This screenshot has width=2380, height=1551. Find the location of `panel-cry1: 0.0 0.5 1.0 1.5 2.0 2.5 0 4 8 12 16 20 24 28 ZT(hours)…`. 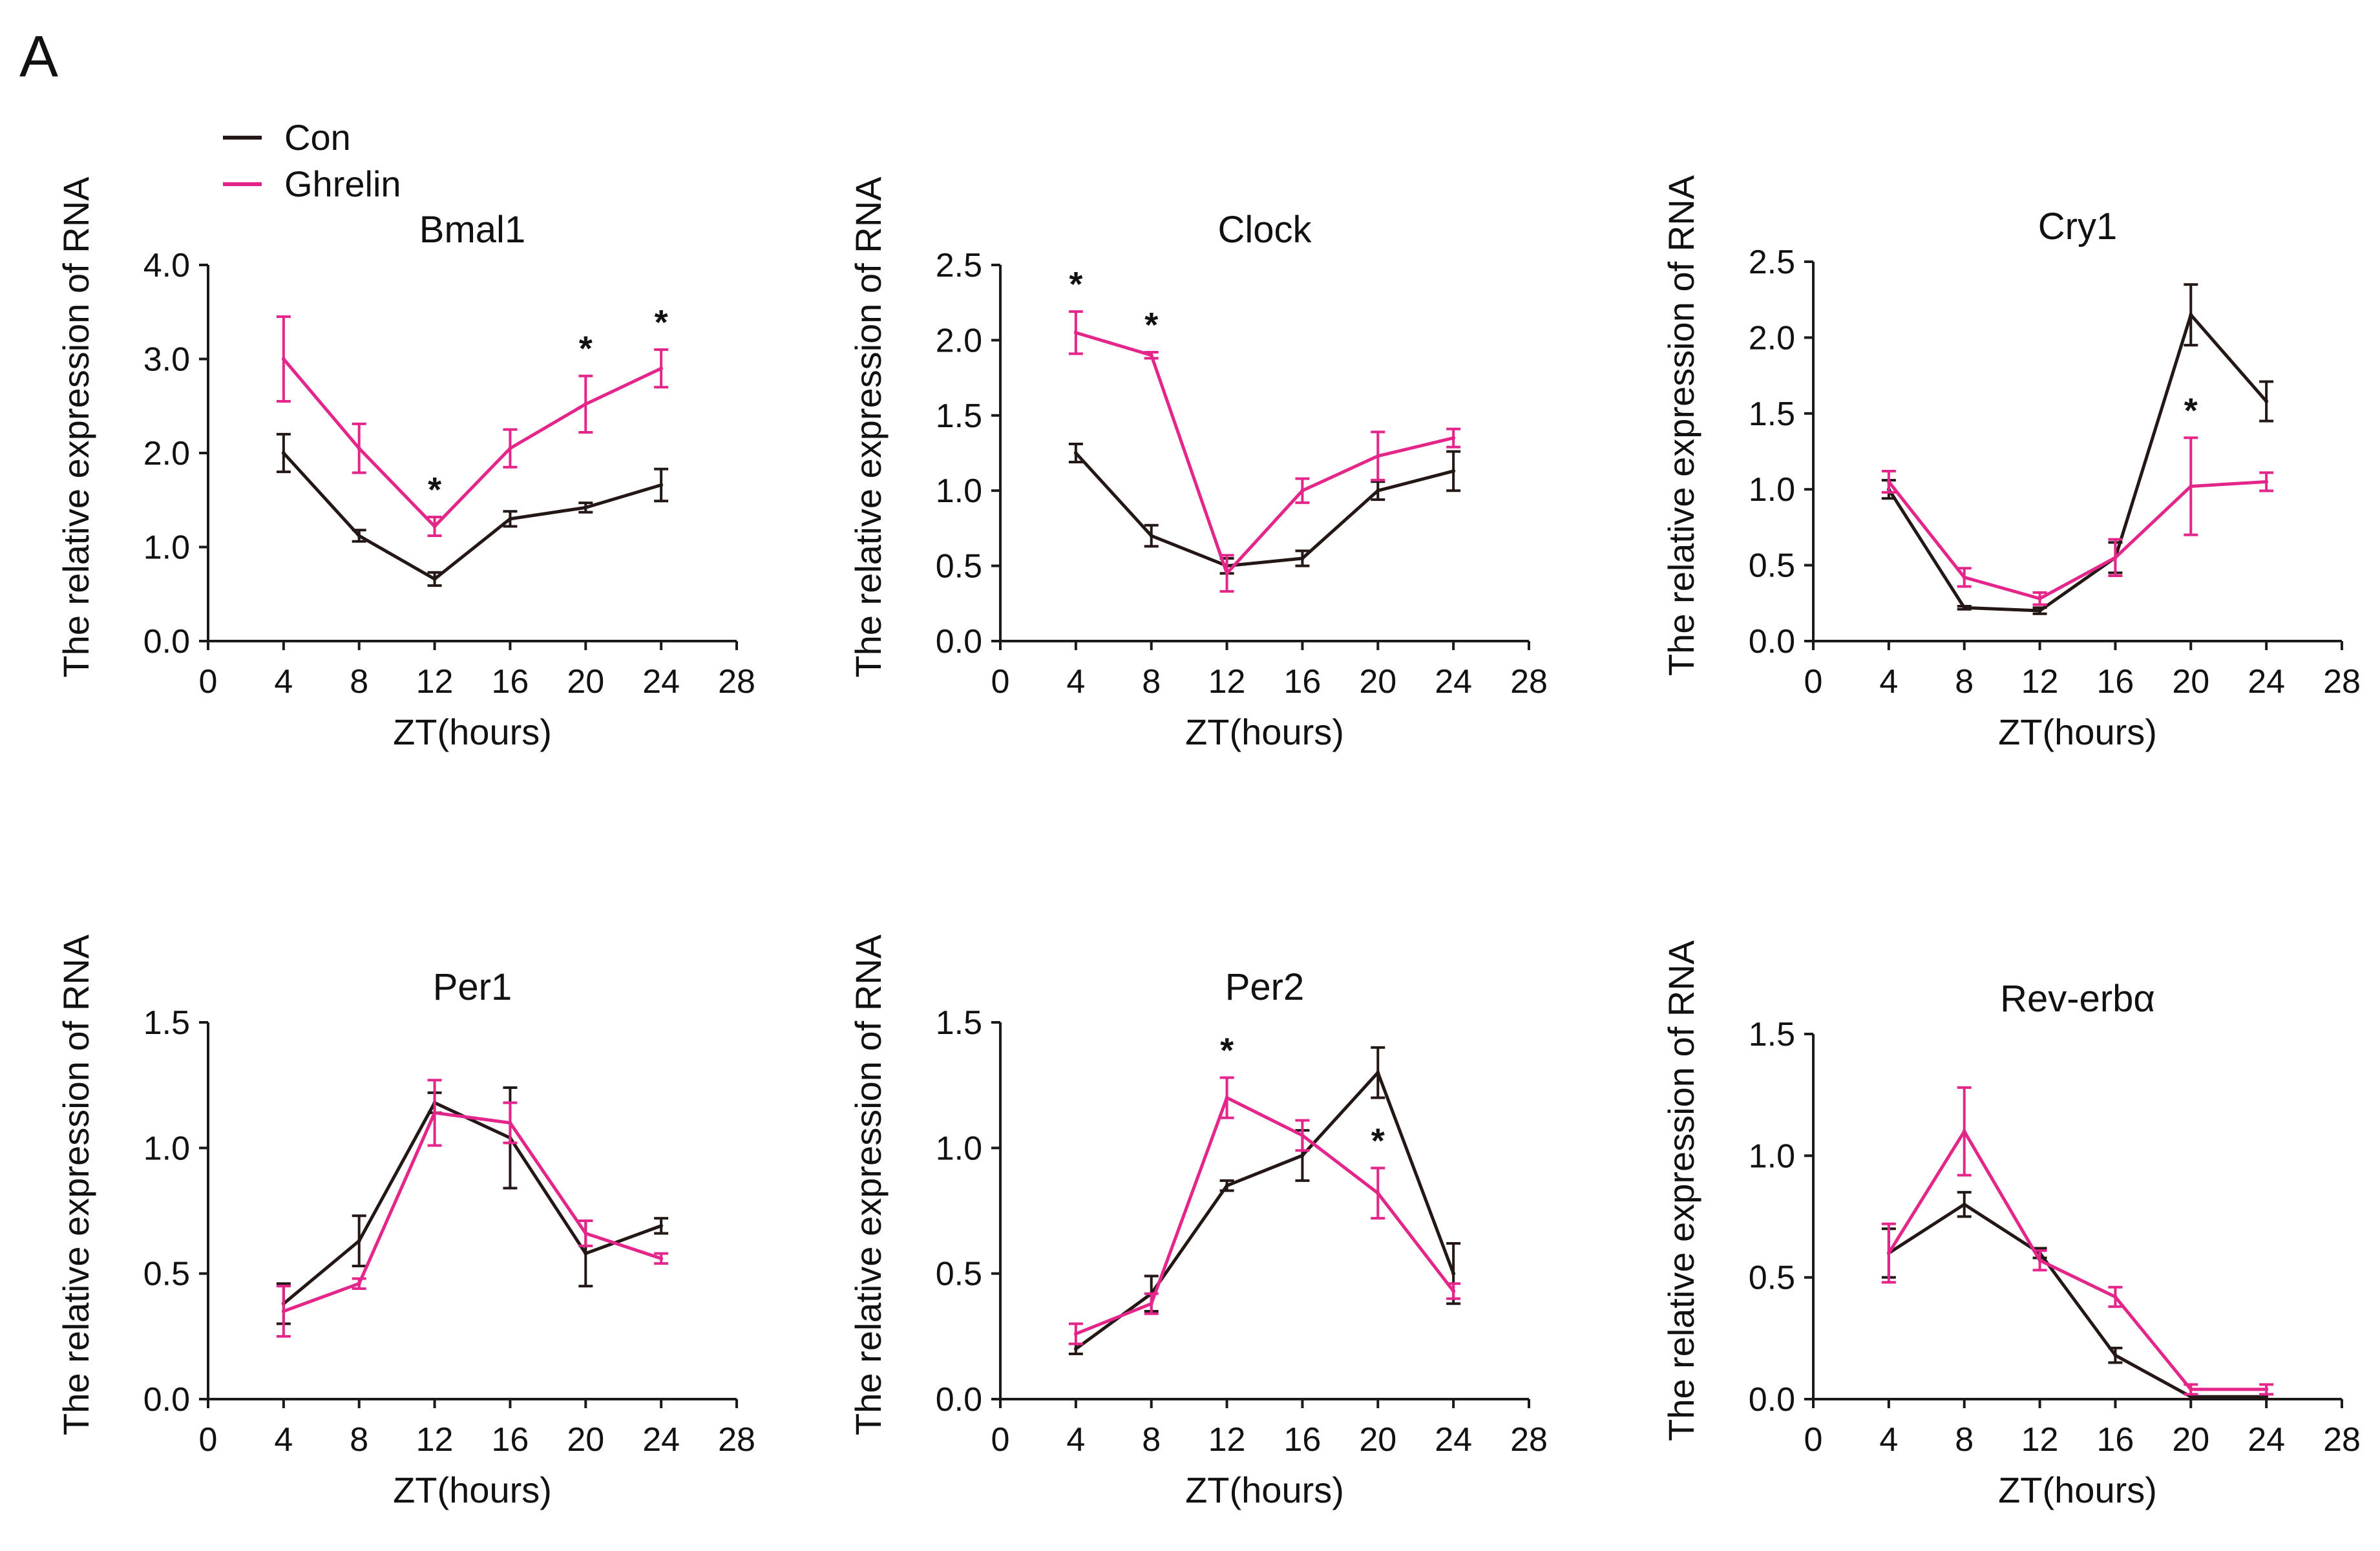

panel-cry1: 0.0 0.5 1.0 1.5 2.0 2.5 0 4 8 12 16 20 24 28 ZT(hours)… is located at coordinates (2011, 463).